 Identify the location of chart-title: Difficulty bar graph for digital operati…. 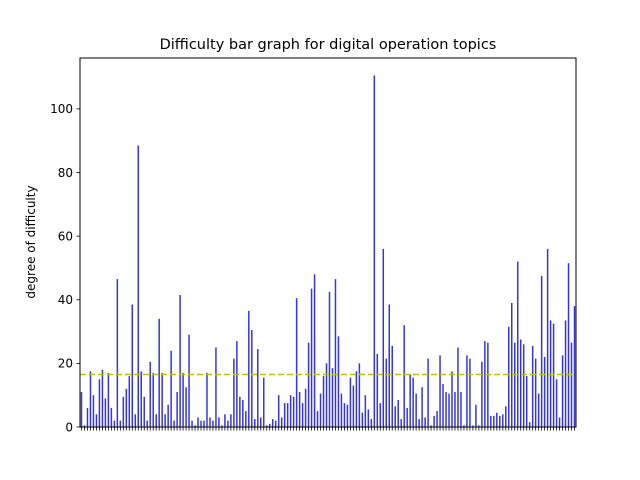
(328, 45).